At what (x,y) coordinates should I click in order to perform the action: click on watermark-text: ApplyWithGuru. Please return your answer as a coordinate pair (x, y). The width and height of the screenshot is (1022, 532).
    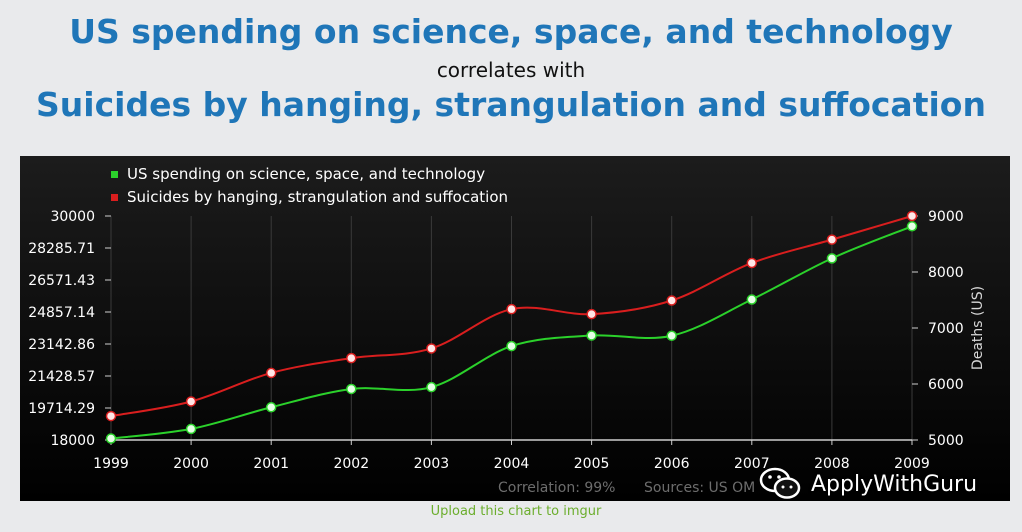
    Looking at the image, I should click on (894, 484).